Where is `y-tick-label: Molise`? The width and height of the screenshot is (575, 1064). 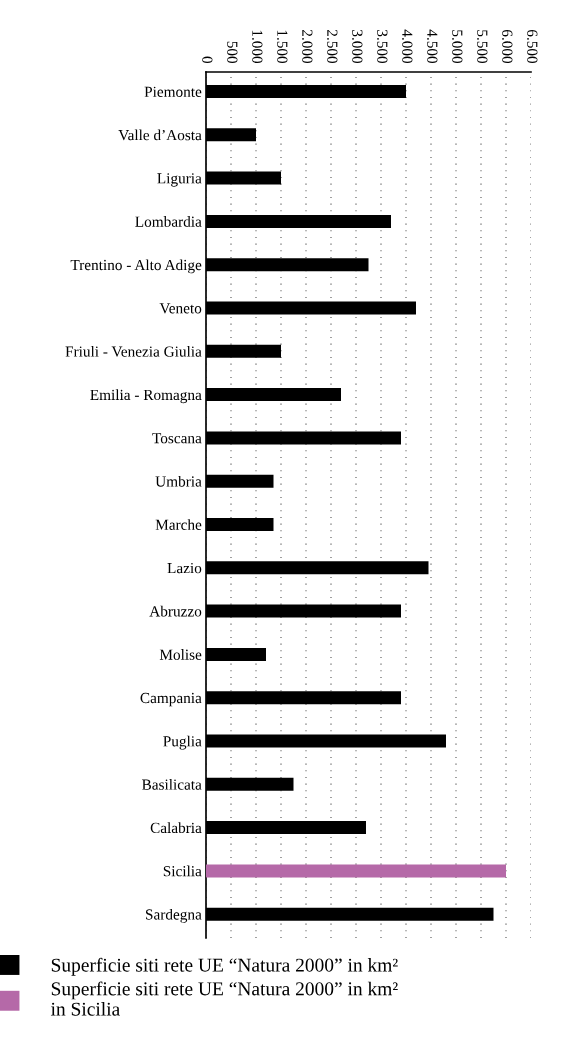
y-tick-label: Molise is located at coordinates (180, 654).